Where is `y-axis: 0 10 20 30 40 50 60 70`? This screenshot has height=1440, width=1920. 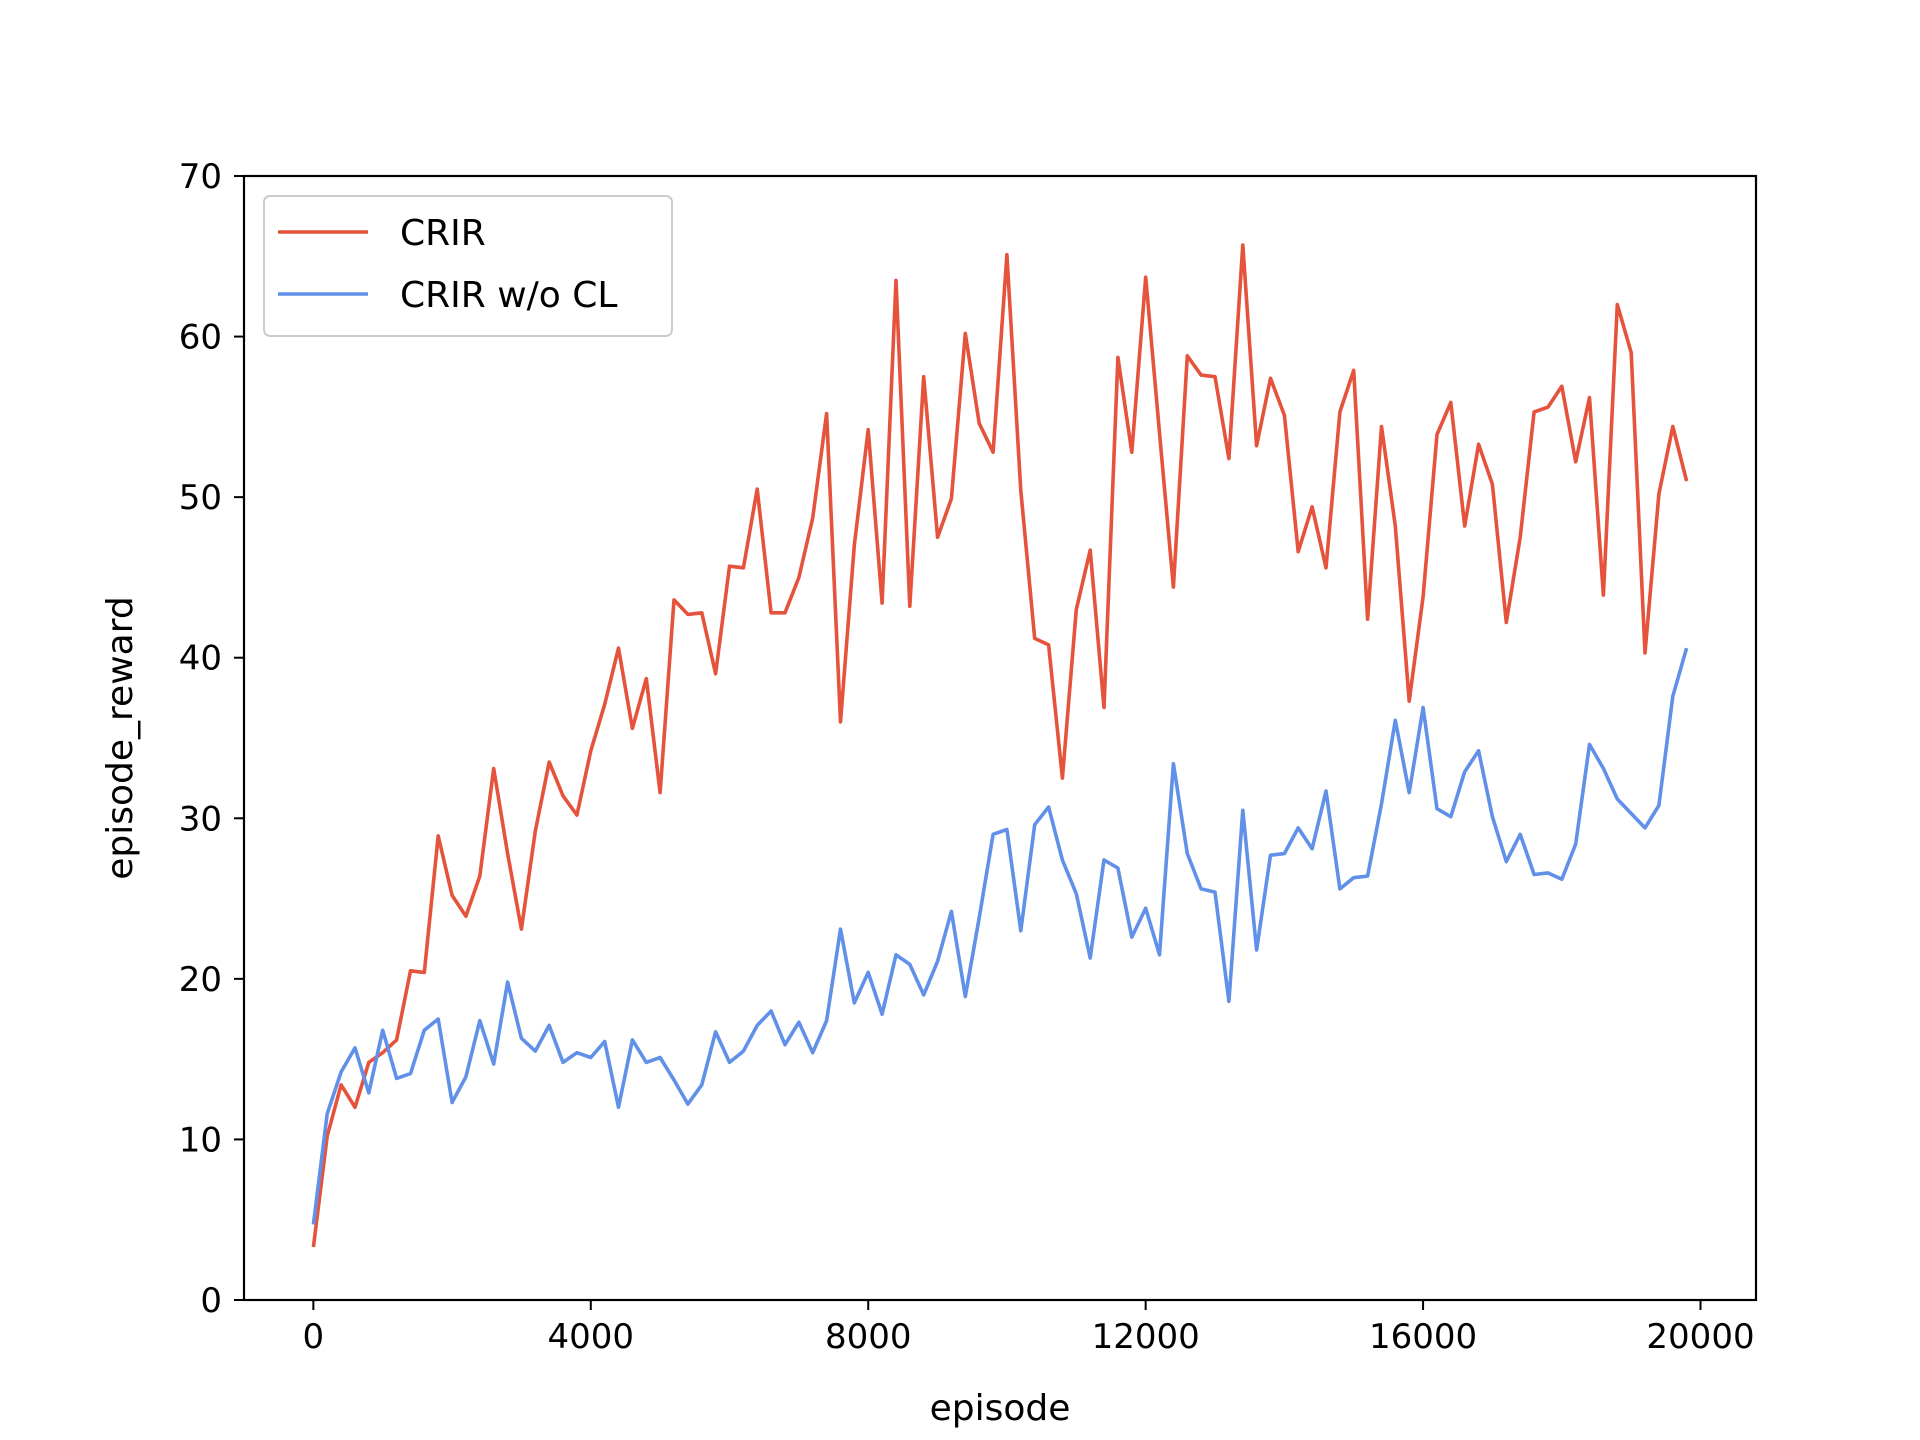
y-axis: 0 10 20 30 40 50 60 70 is located at coordinates (211, 739).